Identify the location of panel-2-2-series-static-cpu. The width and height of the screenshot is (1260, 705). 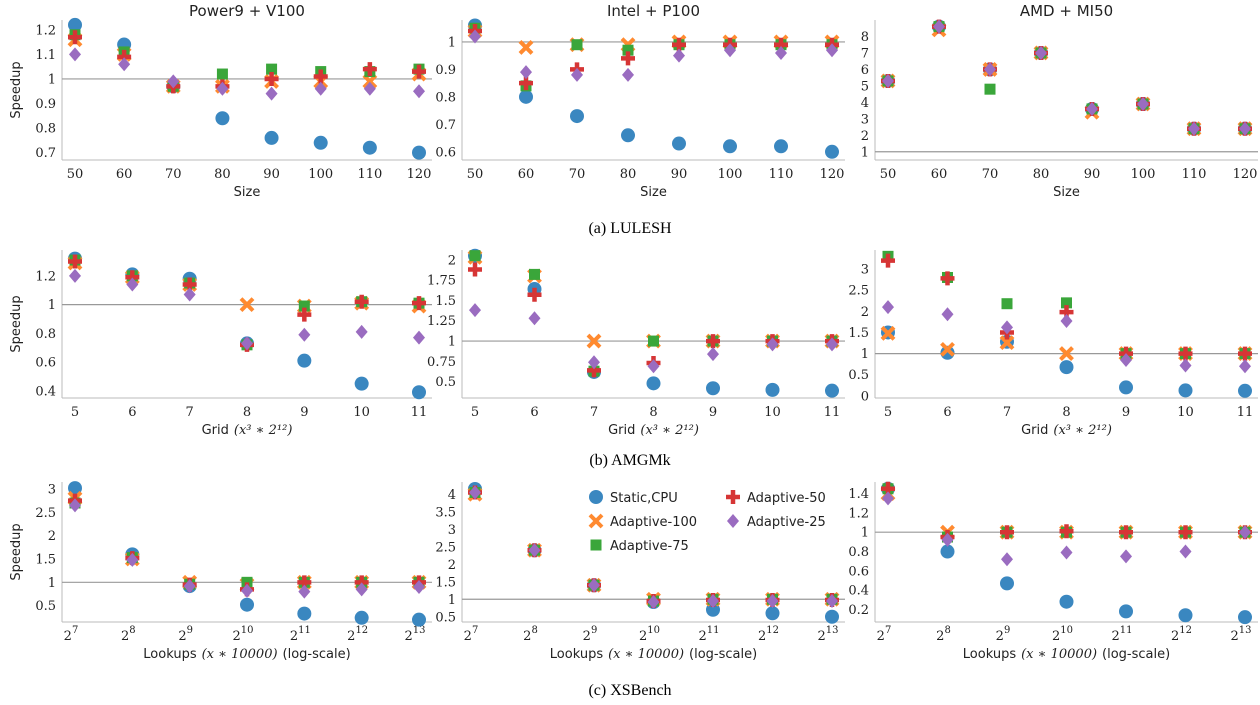
(653, 323).